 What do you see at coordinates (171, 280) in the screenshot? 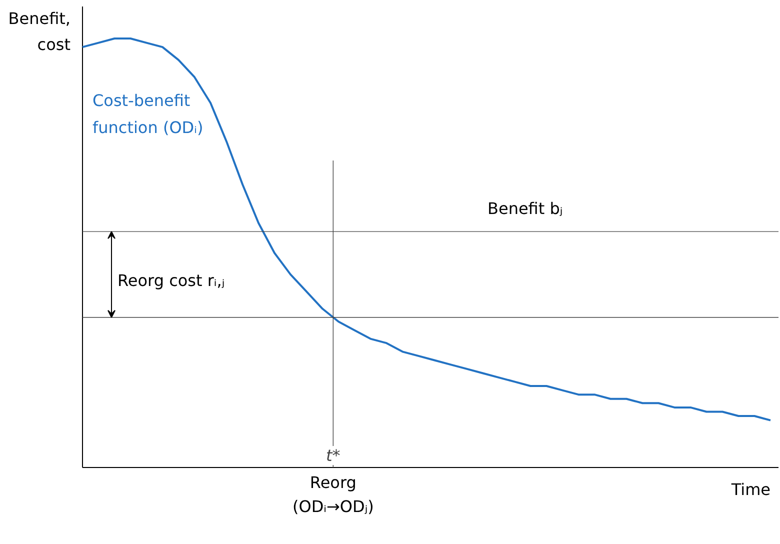
I see `annotation: Reorg cost rᵢ,ⱼ` at bounding box center [171, 280].